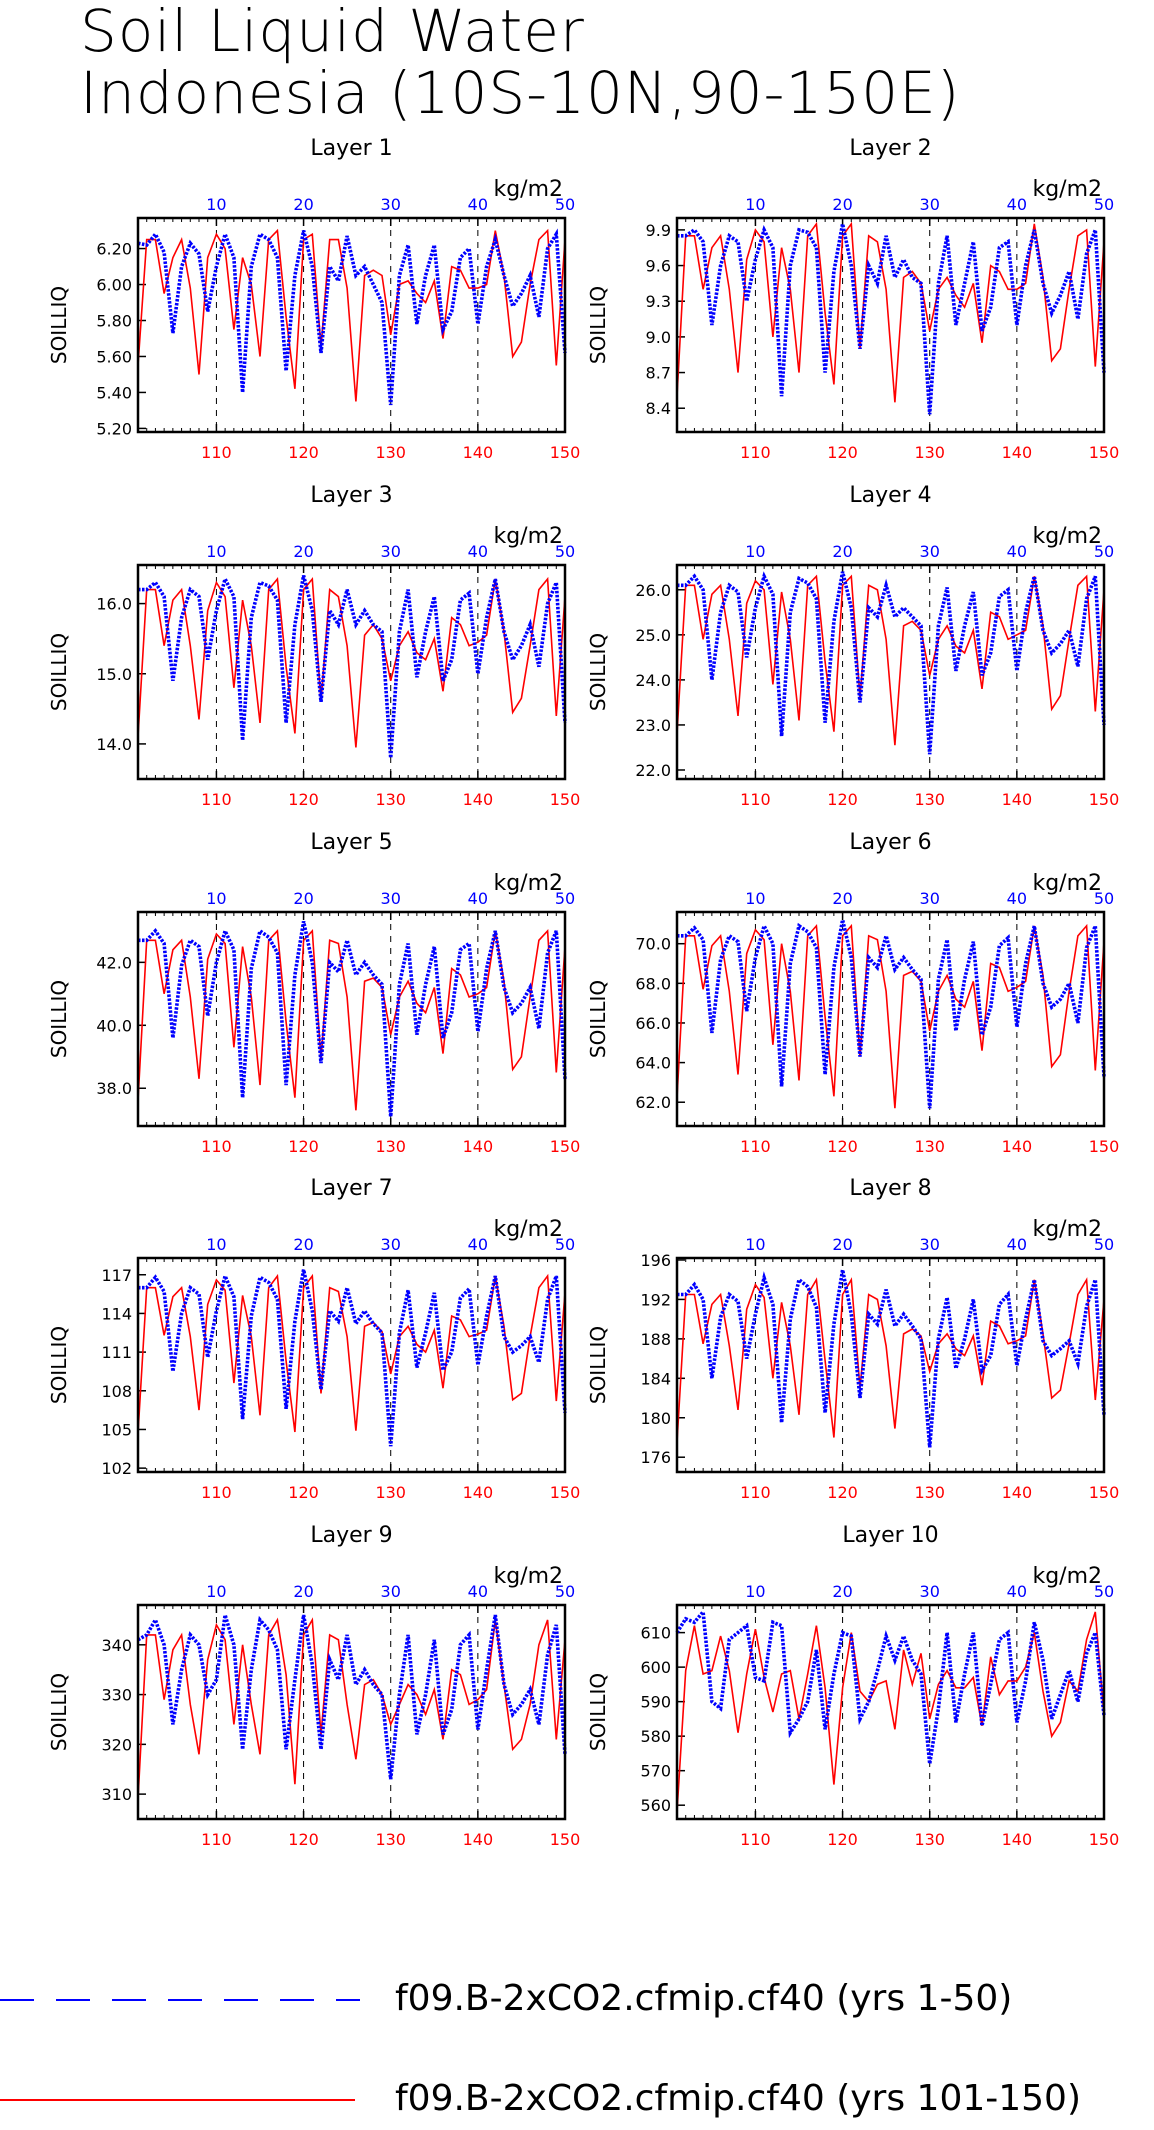 The height and width of the screenshot is (2130, 1154). Describe the element at coordinates (890, 1188) in the screenshot. I see `chart-title: Layer 8` at that location.